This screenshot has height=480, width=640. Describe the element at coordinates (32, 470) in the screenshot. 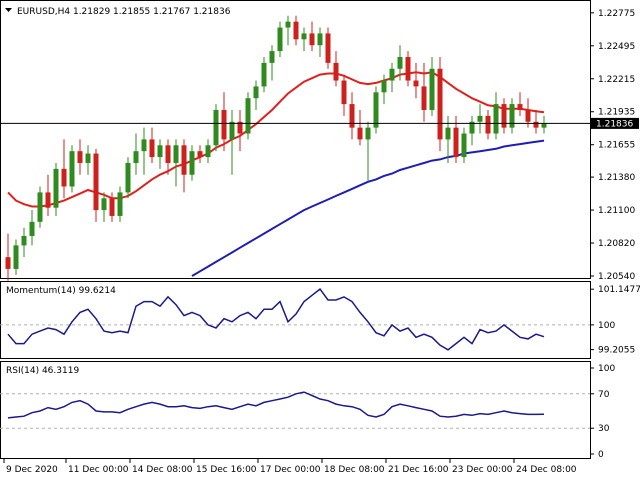

I see `time-tick-label: 9 Dec 2020` at that location.